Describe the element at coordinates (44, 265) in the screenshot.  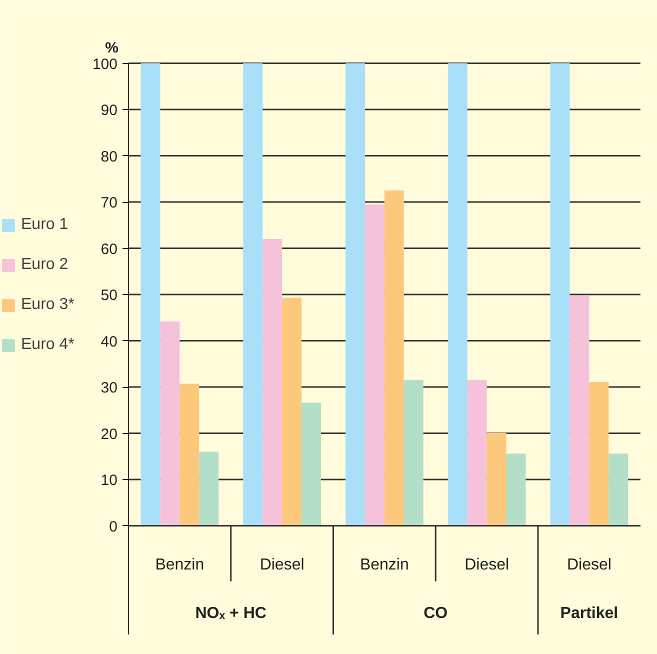
I see `legend-label: Euro 2` at that location.